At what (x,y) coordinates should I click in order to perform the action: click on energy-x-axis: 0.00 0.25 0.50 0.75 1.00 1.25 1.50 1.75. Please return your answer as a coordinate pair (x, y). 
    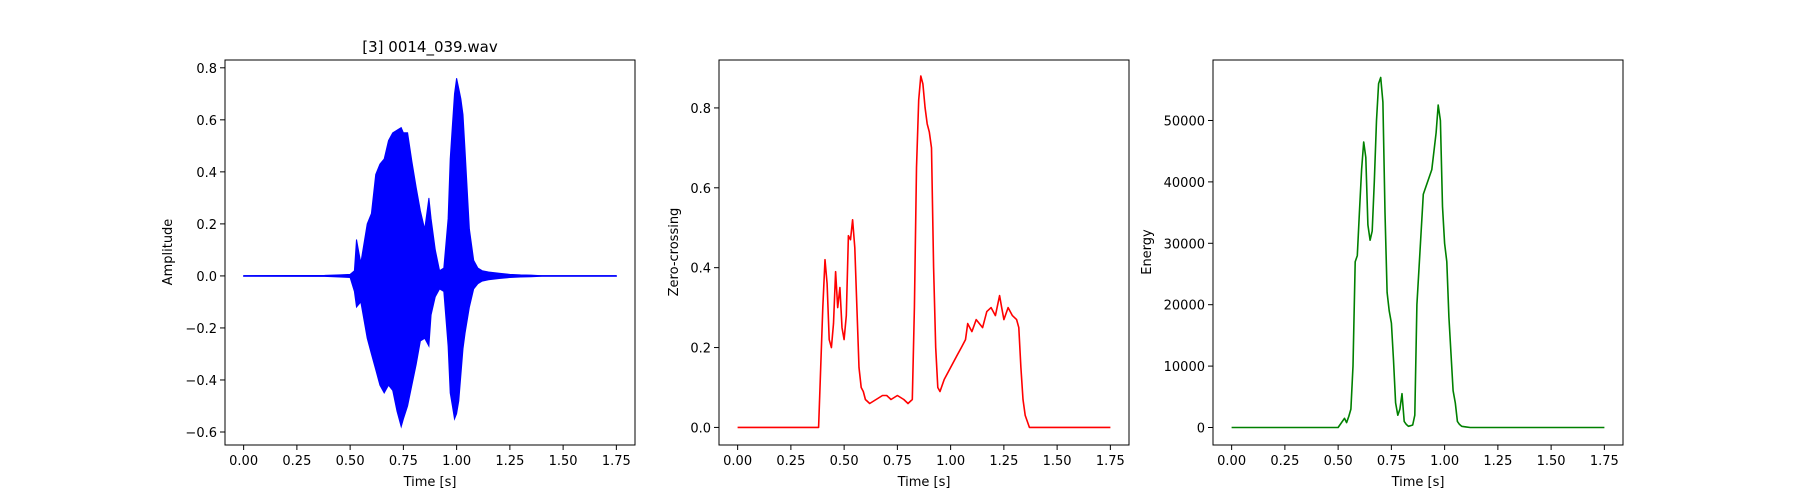
    Looking at the image, I should click on (1418, 457).